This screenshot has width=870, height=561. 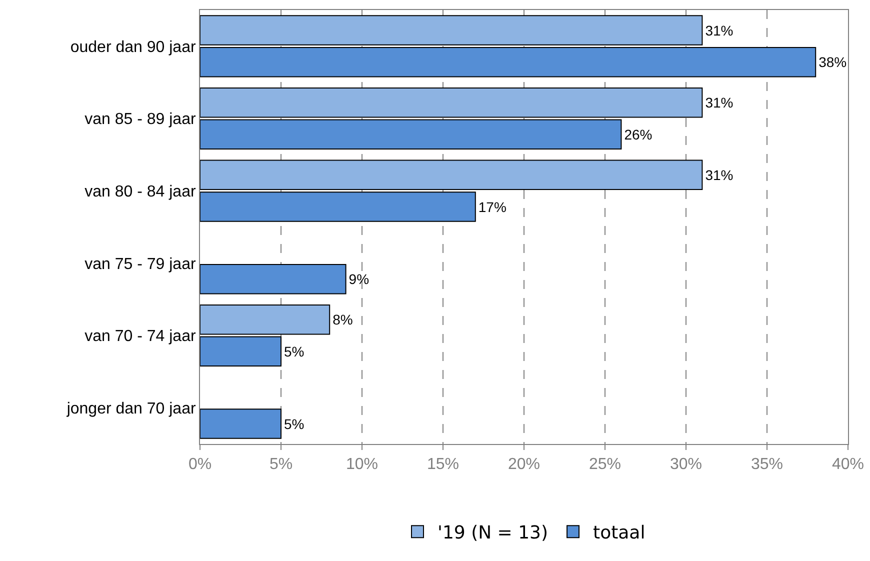 I want to click on y-tick-label: jonger dan 70 jaar, so click(x=131, y=409).